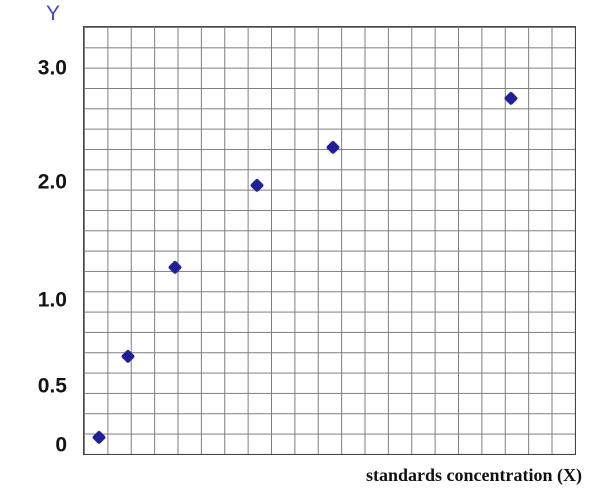  I want to click on y-tick-label: 1.0, so click(52, 300).